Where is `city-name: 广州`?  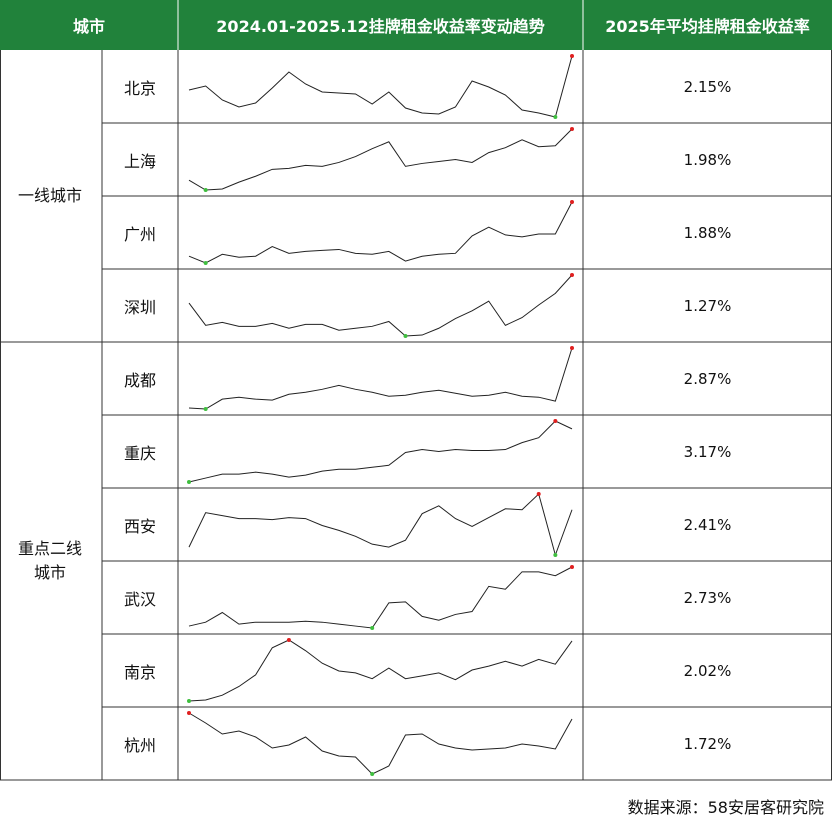
city-name: 广州 is located at coordinates (139, 234).